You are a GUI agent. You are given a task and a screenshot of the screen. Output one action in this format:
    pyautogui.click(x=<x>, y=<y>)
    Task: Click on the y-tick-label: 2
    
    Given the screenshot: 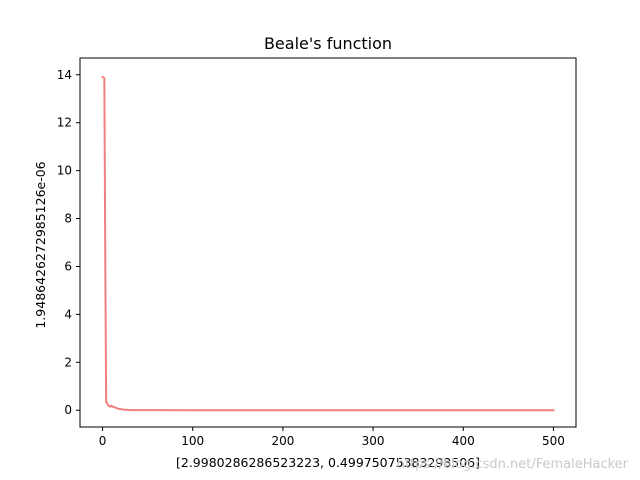 What is the action you would take?
    pyautogui.click(x=68, y=362)
    